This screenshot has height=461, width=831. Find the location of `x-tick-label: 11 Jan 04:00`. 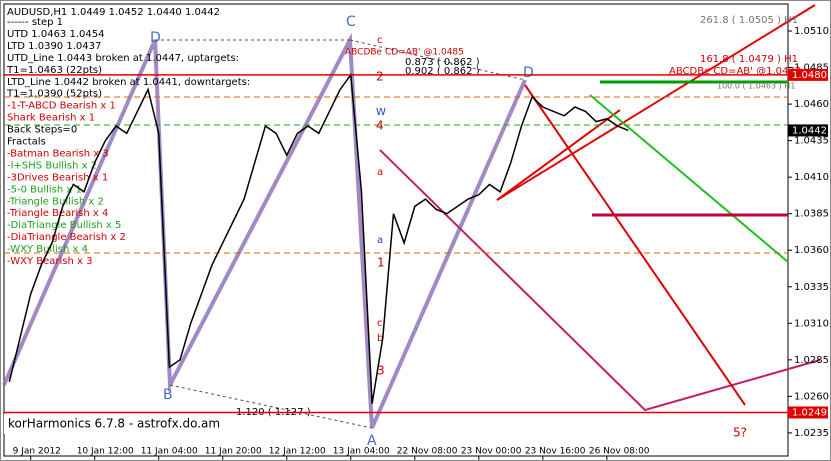

x-tick-label: 11 Jan 04:00 is located at coordinates (169, 452).